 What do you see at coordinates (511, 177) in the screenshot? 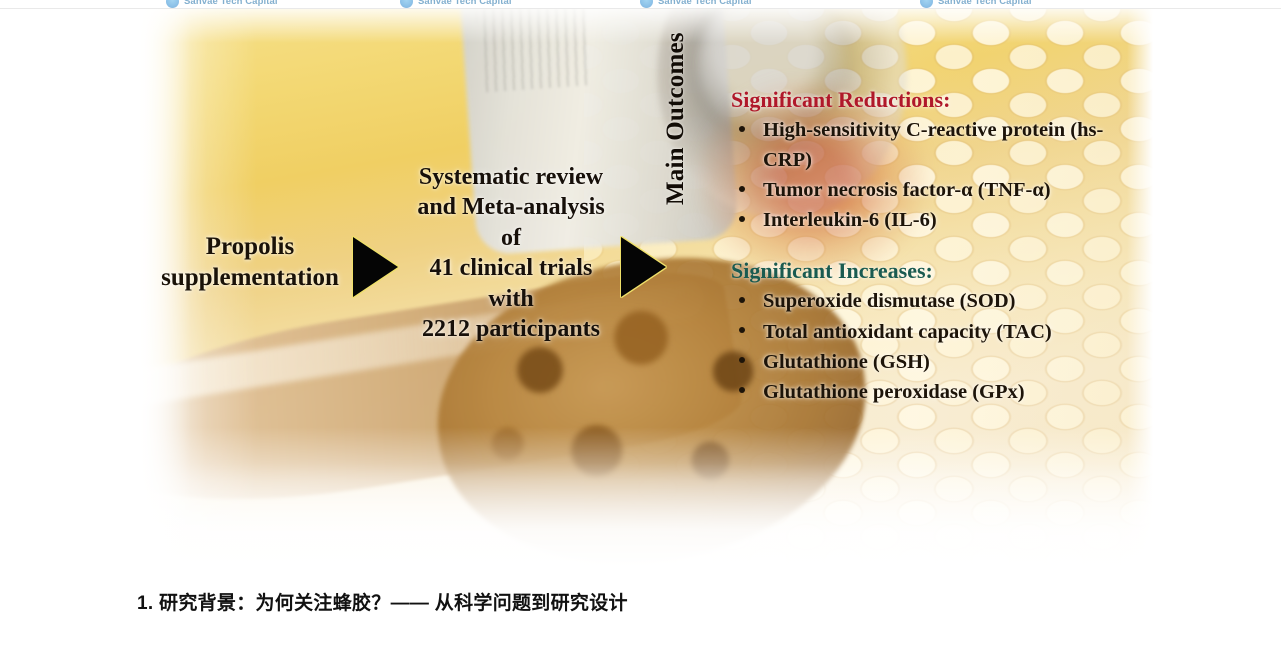
I see `review-line-1: Systematic review` at bounding box center [511, 177].